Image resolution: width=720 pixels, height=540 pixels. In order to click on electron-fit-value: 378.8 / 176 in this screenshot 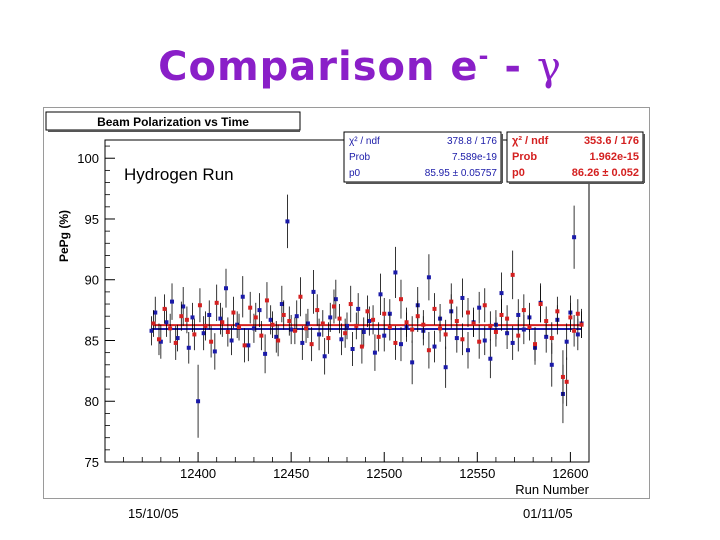, I will do `click(472, 141)`.